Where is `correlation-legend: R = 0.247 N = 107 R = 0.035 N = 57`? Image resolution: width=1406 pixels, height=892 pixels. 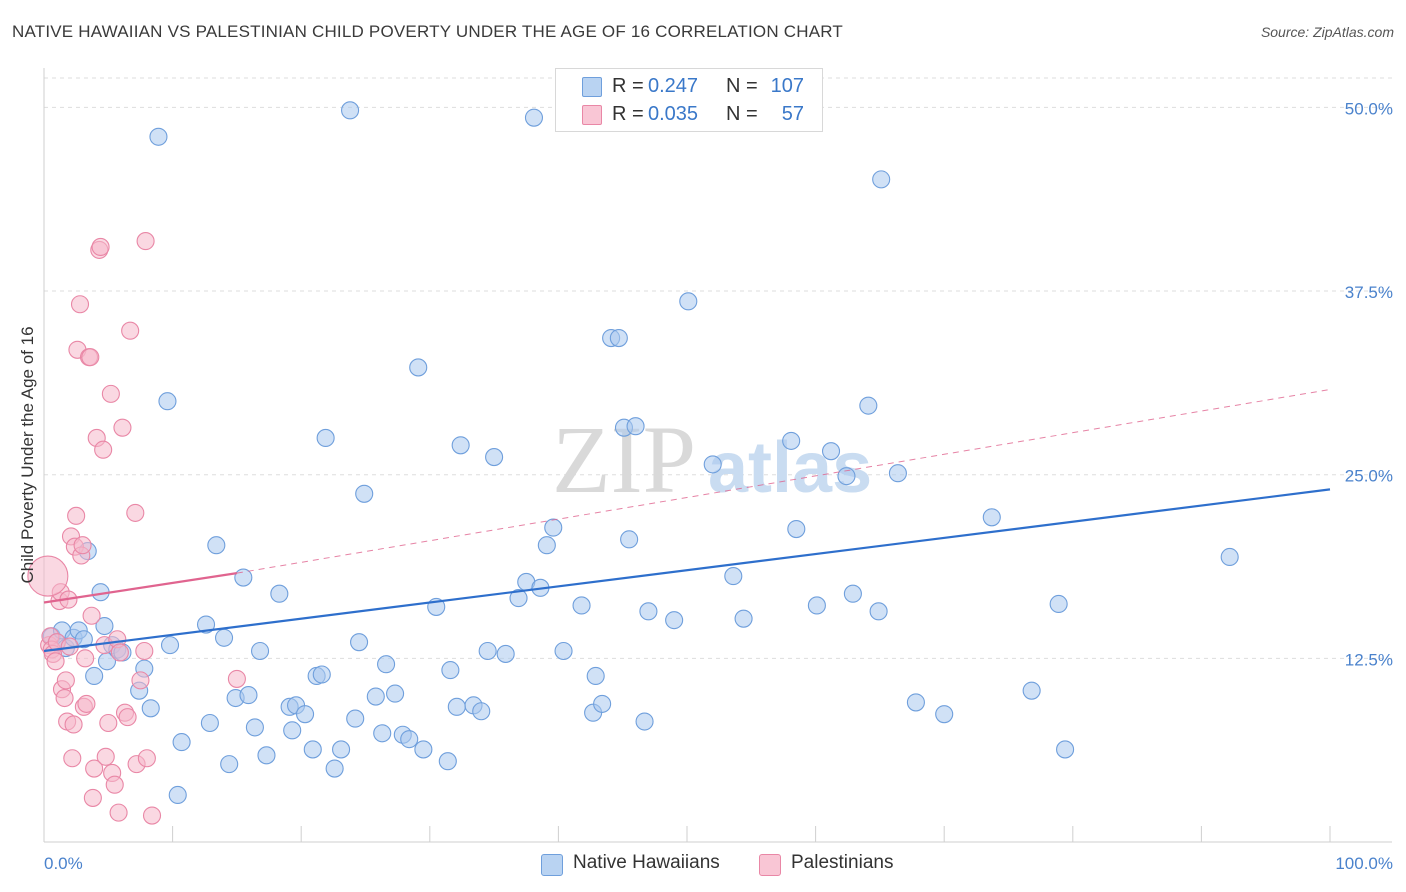
correlation-legend: R = 0.247 N = 107 R = 0.035 N = 57 is located at coordinates (689, 100).